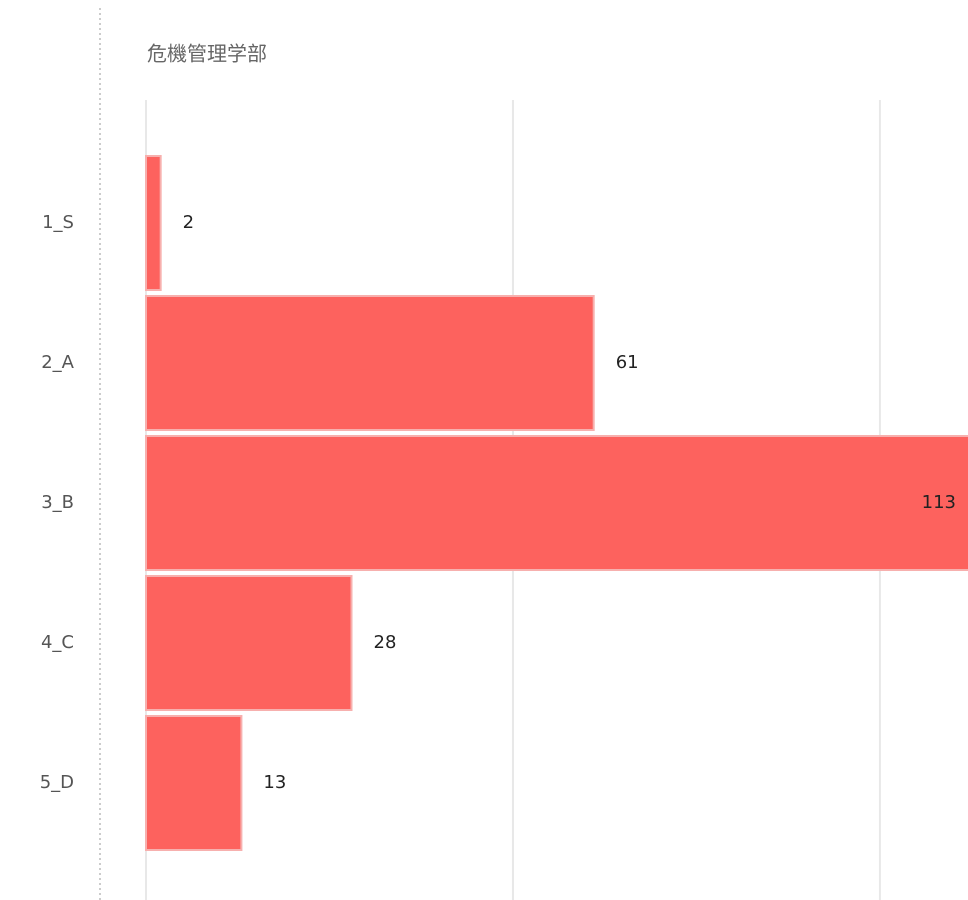 The height and width of the screenshot is (900, 968). What do you see at coordinates (58, 222) in the screenshot?
I see `y-tick-label: 1_S` at bounding box center [58, 222].